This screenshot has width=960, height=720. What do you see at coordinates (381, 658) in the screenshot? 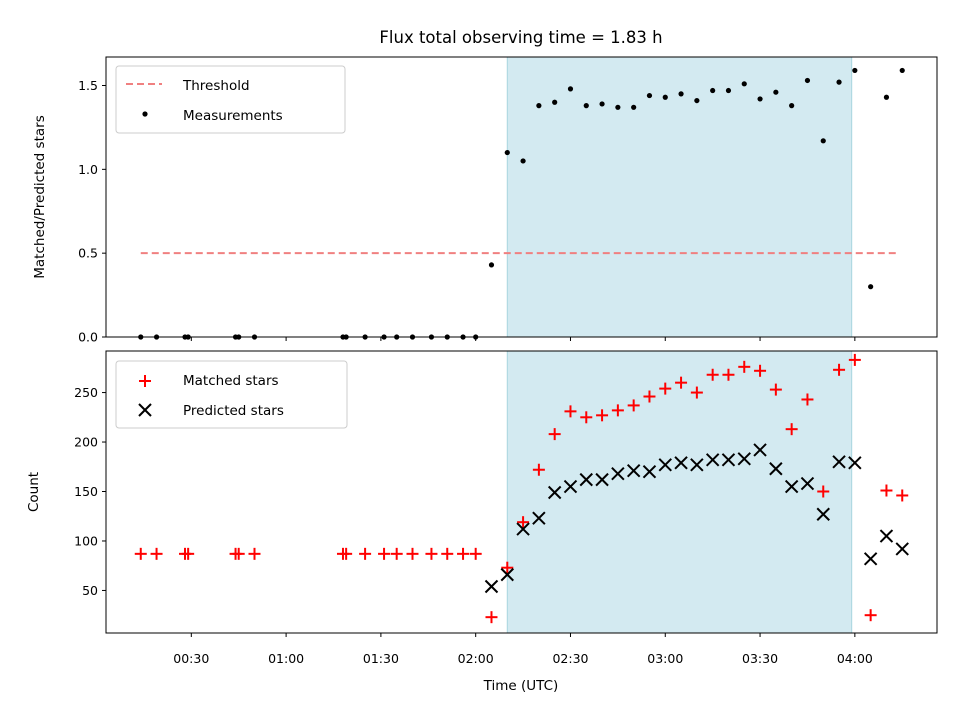
I see `x-tick-label: 01:30` at bounding box center [381, 658].